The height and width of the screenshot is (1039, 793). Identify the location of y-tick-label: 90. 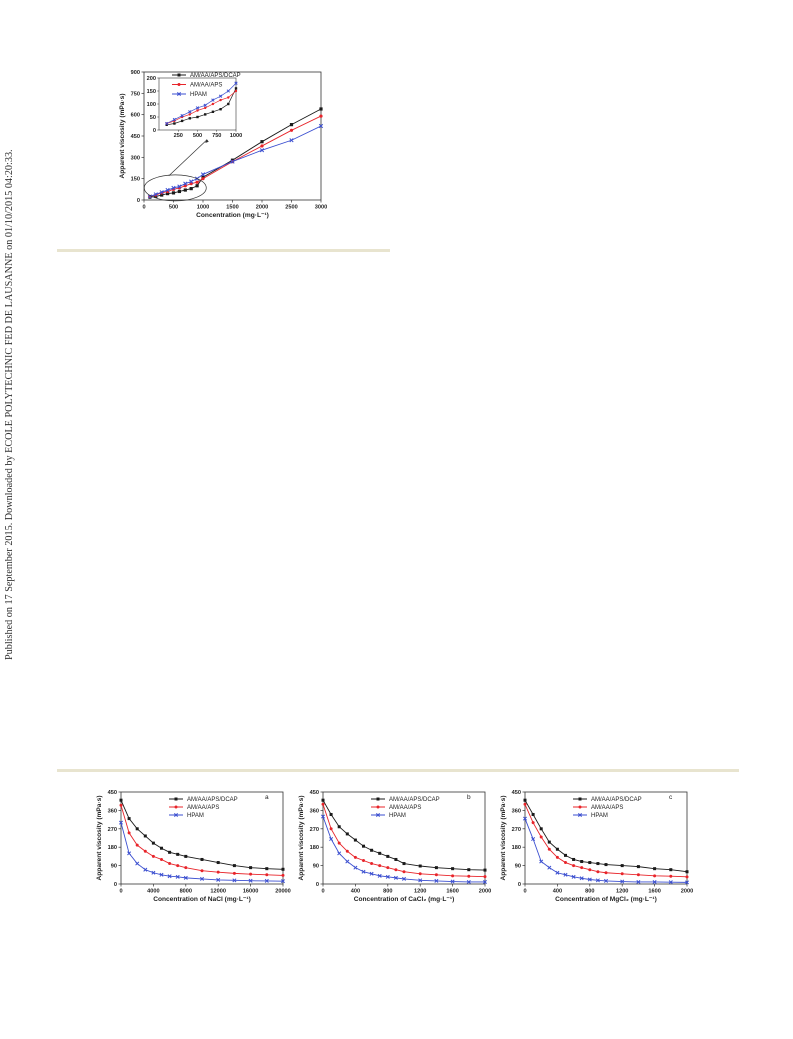
(114, 867).